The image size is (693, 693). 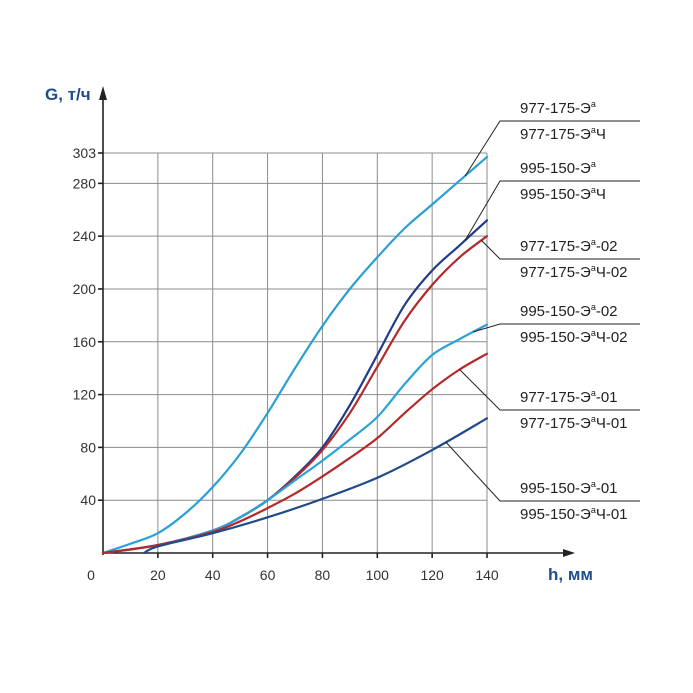 What do you see at coordinates (85, 395) in the screenshot?
I see `y-tick-label-120: 120` at bounding box center [85, 395].